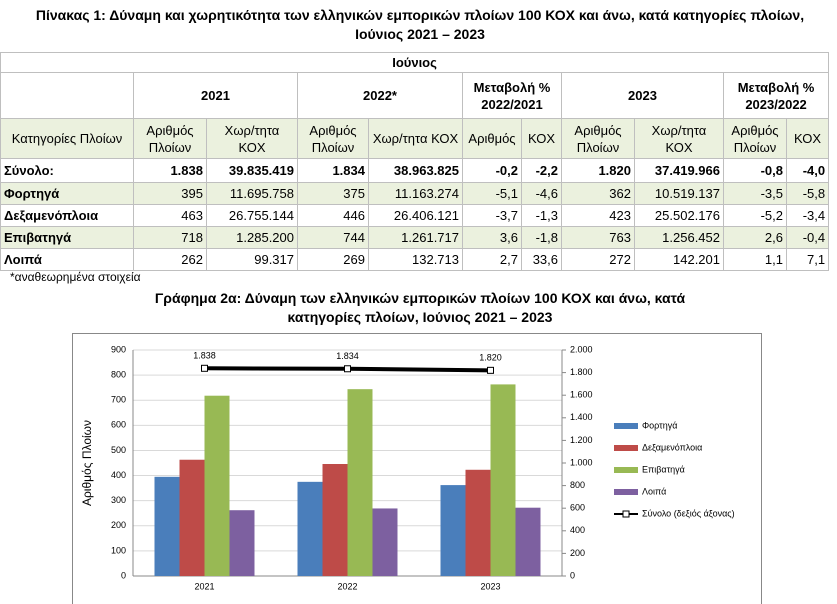 Image resolution: width=837 pixels, height=604 pixels. I want to click on table-cell: 26.406.121, so click(415, 215).